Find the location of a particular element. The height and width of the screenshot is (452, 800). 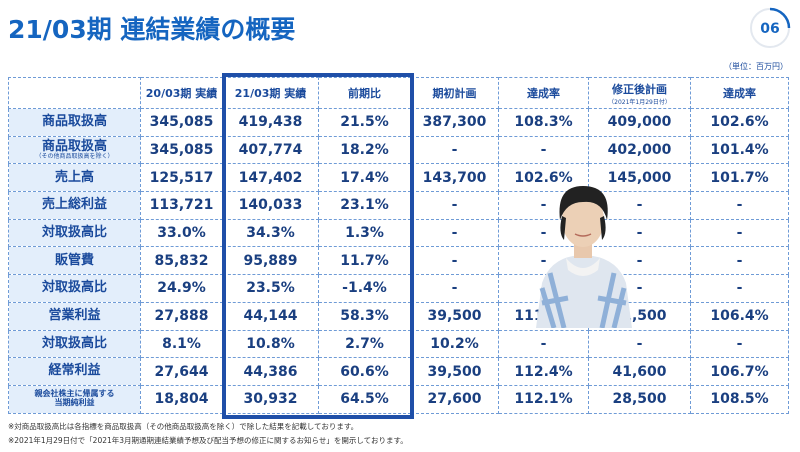

column-header: 期初計画 is located at coordinates (454, 93).